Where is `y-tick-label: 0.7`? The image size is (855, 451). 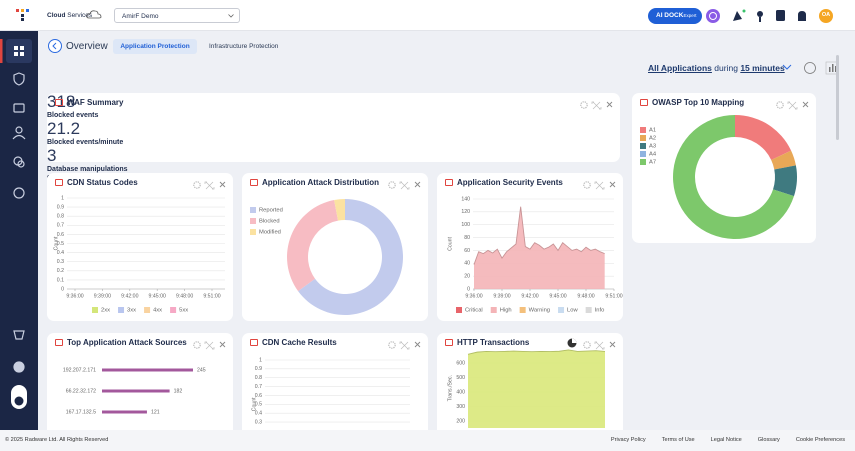
y-tick-label: 0.7 is located at coordinates (60, 226).